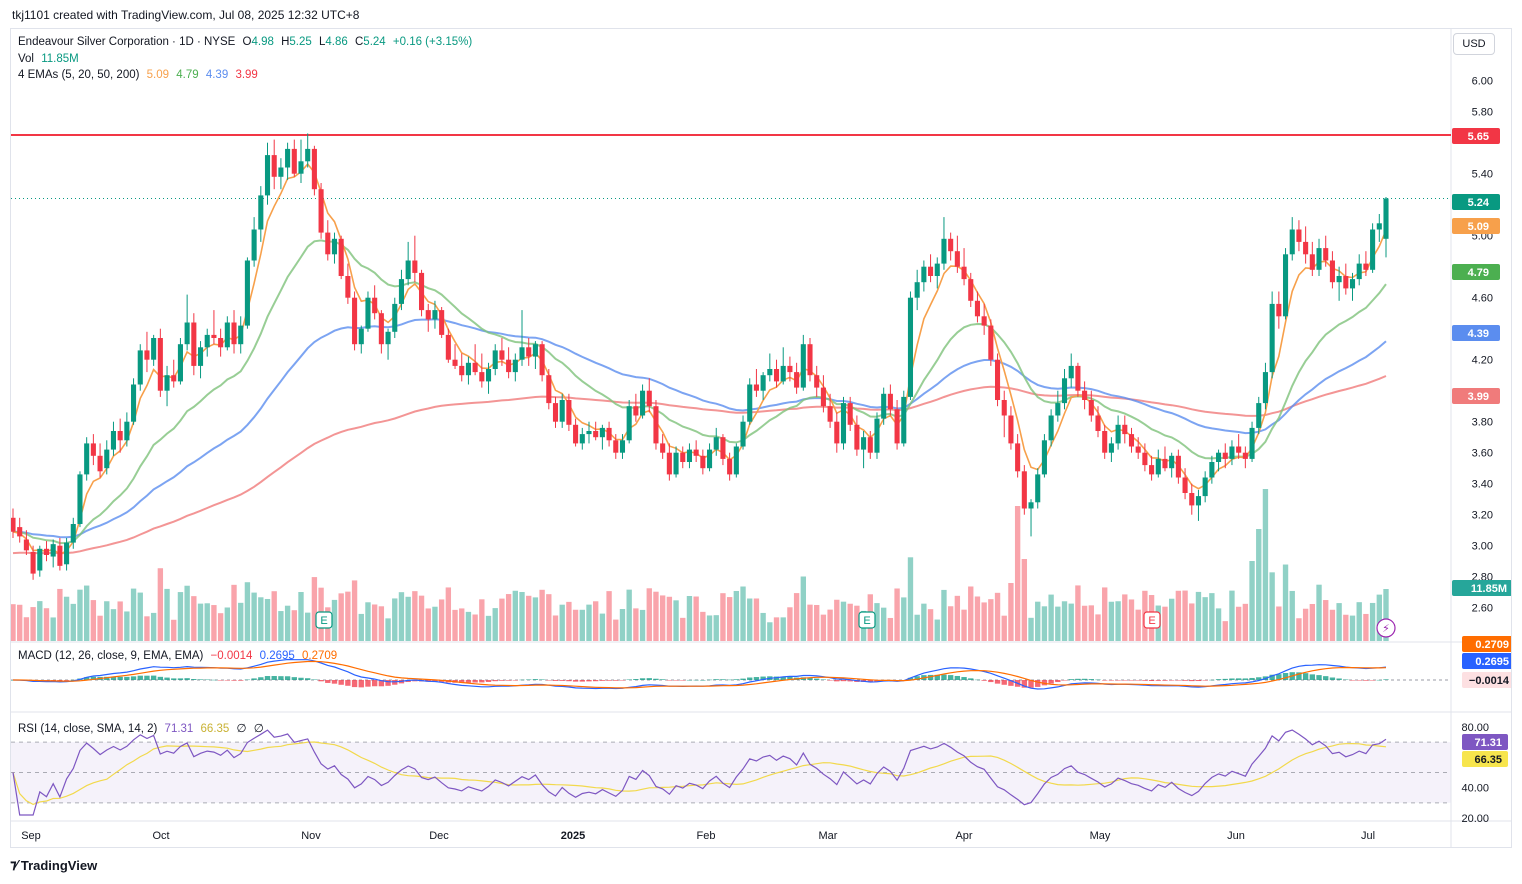 The height and width of the screenshot is (884, 1522). I want to click on ema50-value: 4.39, so click(217, 75).